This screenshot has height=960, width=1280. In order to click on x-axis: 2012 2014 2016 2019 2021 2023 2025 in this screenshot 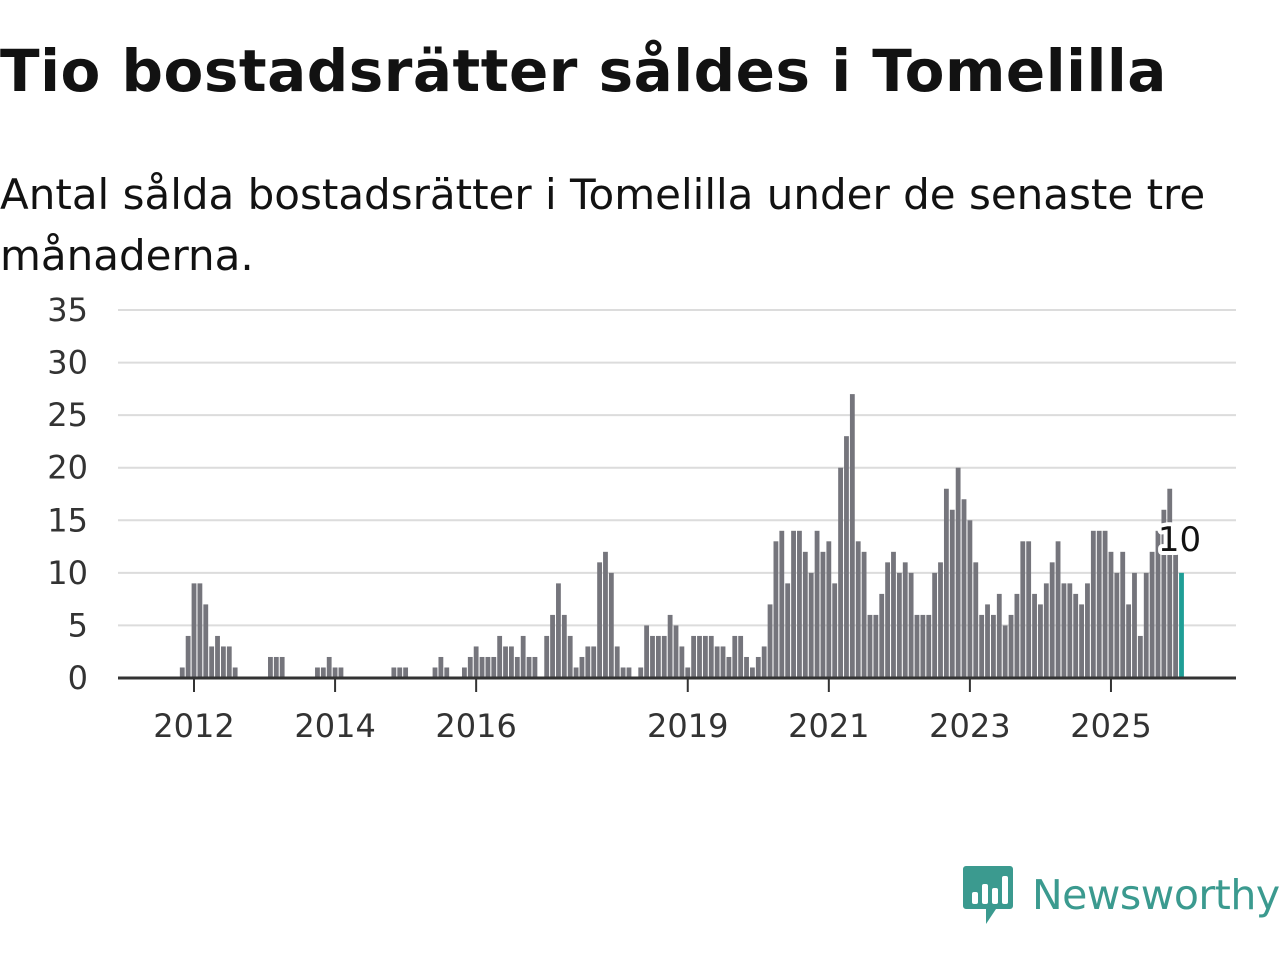, I will do `click(652, 711)`.